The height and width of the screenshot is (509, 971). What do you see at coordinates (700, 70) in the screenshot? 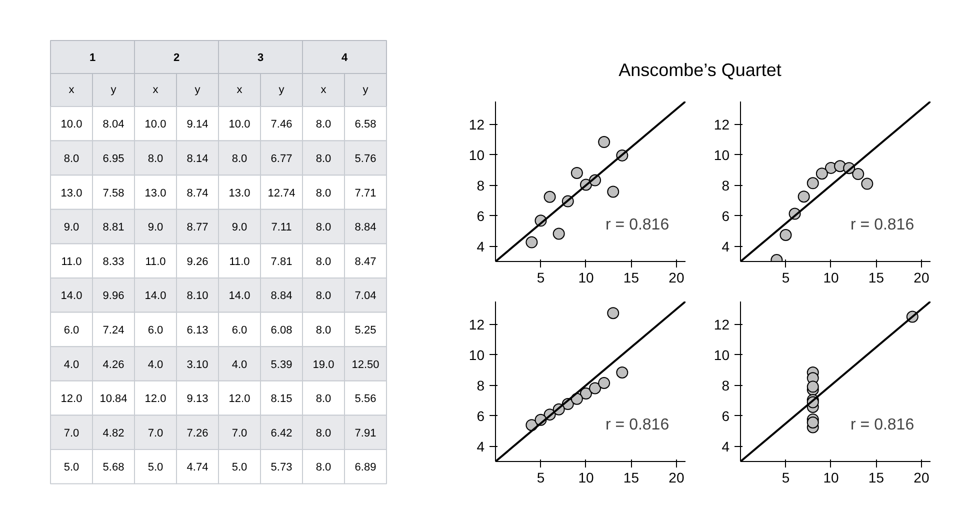
I see `chart-title: Anscombe’s Quartet` at bounding box center [700, 70].